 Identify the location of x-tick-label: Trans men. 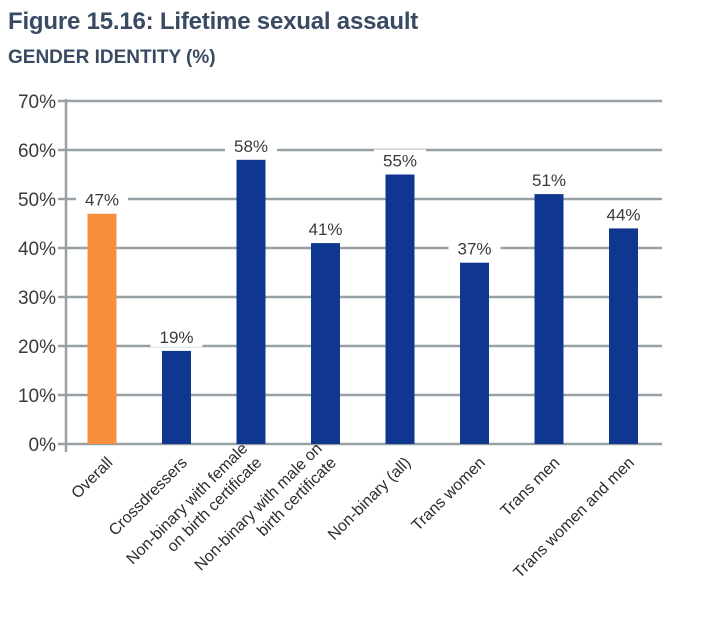
(531, 487).